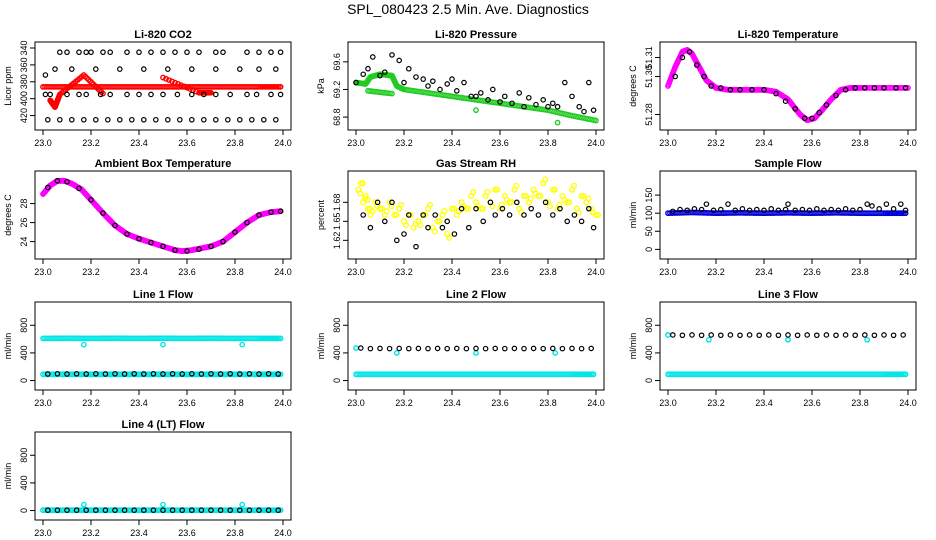 Image resolution: width=936 pixels, height=540 pixels. Describe the element at coordinates (788, 295) in the screenshot. I see `panel-title: Line 3 Flow` at that location.